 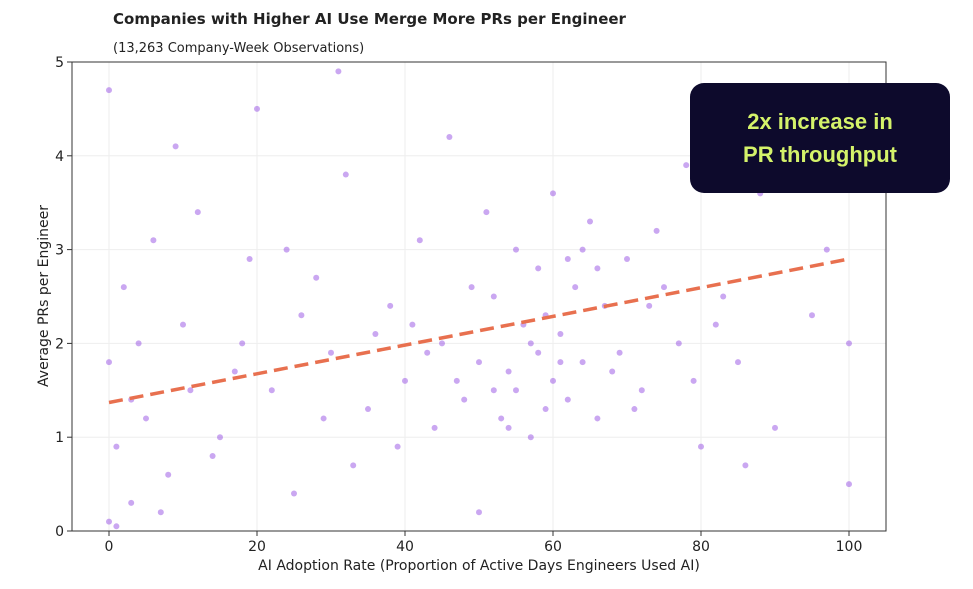 I want to click on y-tick-label: 5, so click(x=59, y=63).